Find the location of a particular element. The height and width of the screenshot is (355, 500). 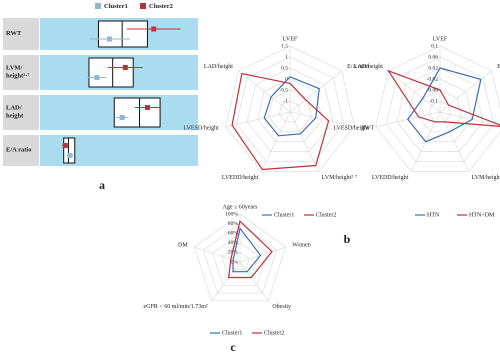

r-tick-label: 20% is located at coordinates (233, 253).